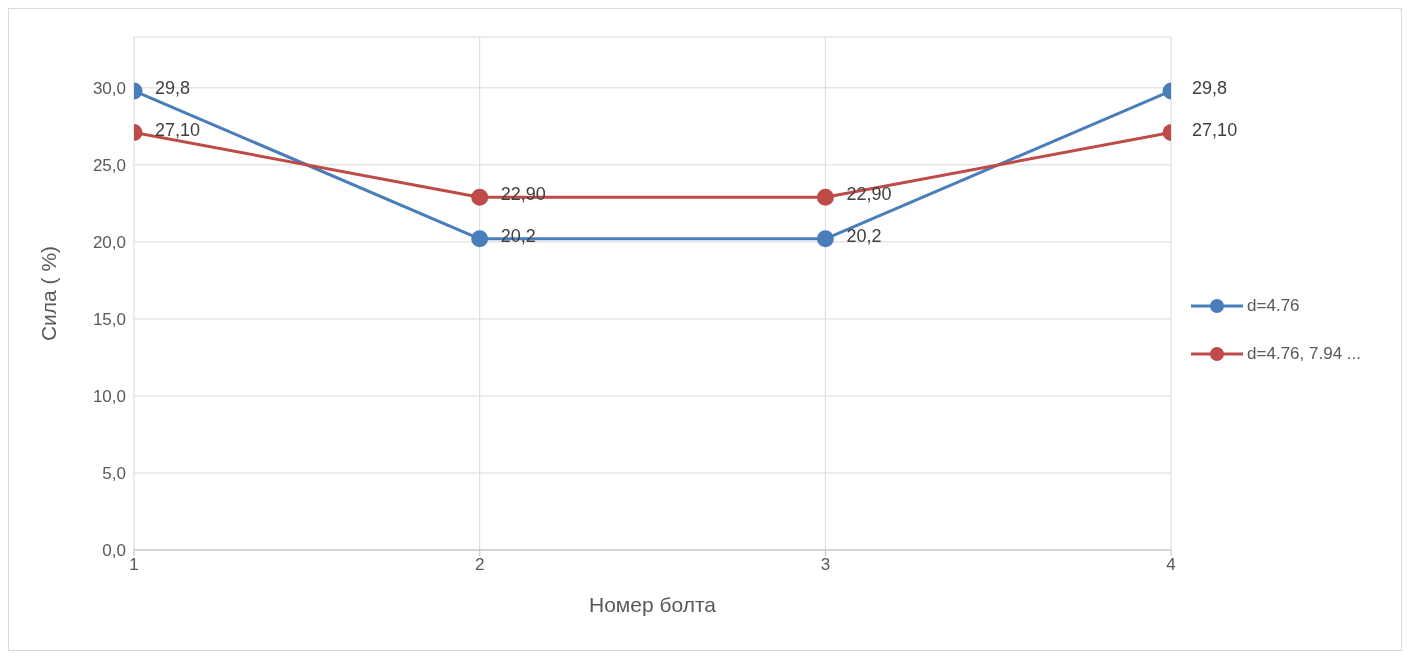 The height and width of the screenshot is (659, 1410). I want to click on x-axis-title: Номер болта, so click(653, 604).